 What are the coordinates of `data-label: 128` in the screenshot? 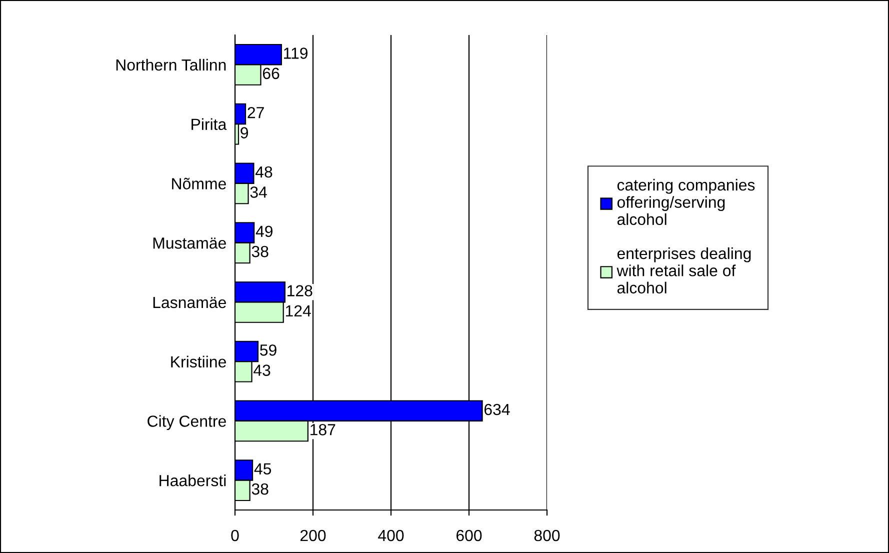 It's located at (300, 290).